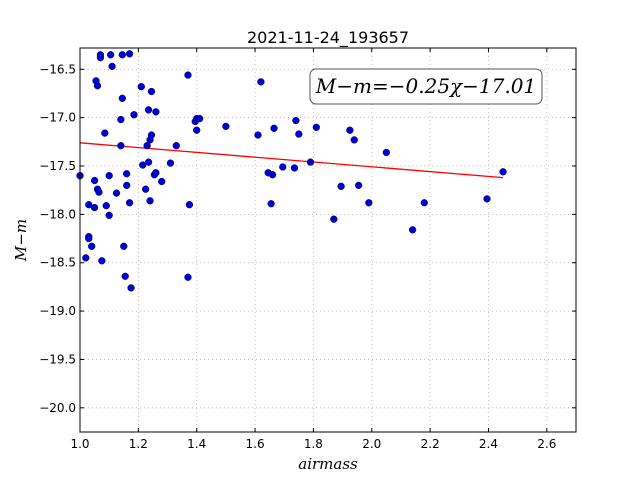 The width and height of the screenshot is (640, 480). I want to click on y-tick-label: −17.0, so click(57, 118).